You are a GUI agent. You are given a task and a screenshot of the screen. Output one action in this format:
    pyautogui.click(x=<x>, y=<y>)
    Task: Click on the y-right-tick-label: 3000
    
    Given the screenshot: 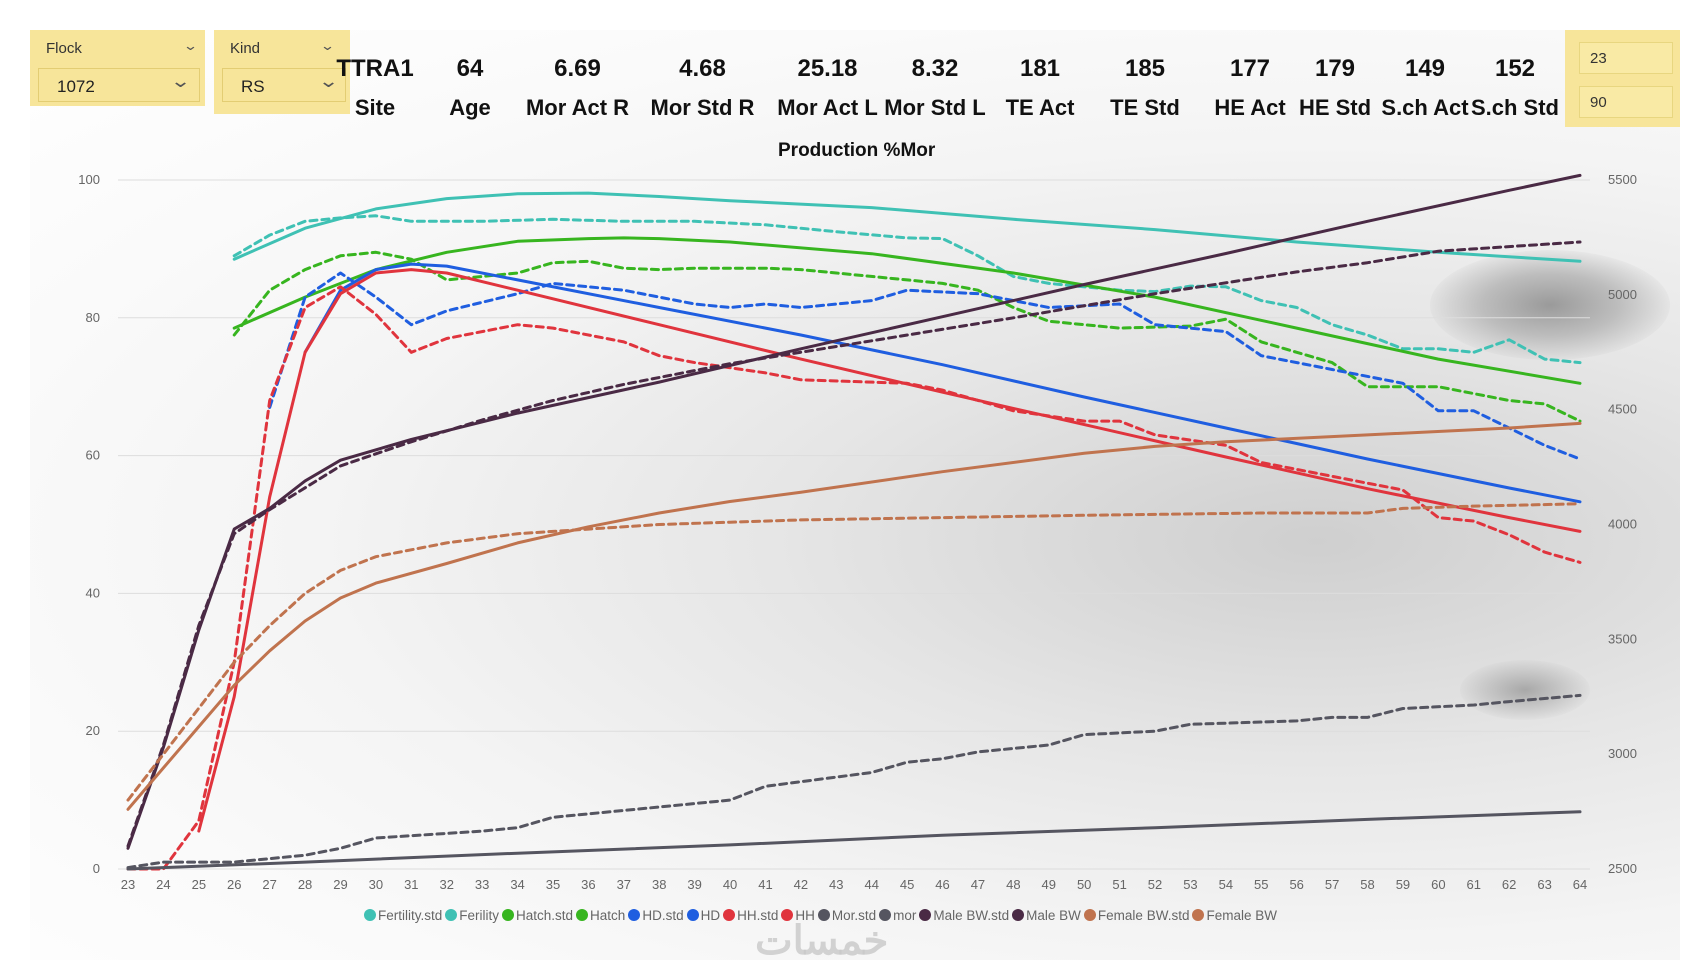 What is the action you would take?
    pyautogui.click(x=1622, y=753)
    